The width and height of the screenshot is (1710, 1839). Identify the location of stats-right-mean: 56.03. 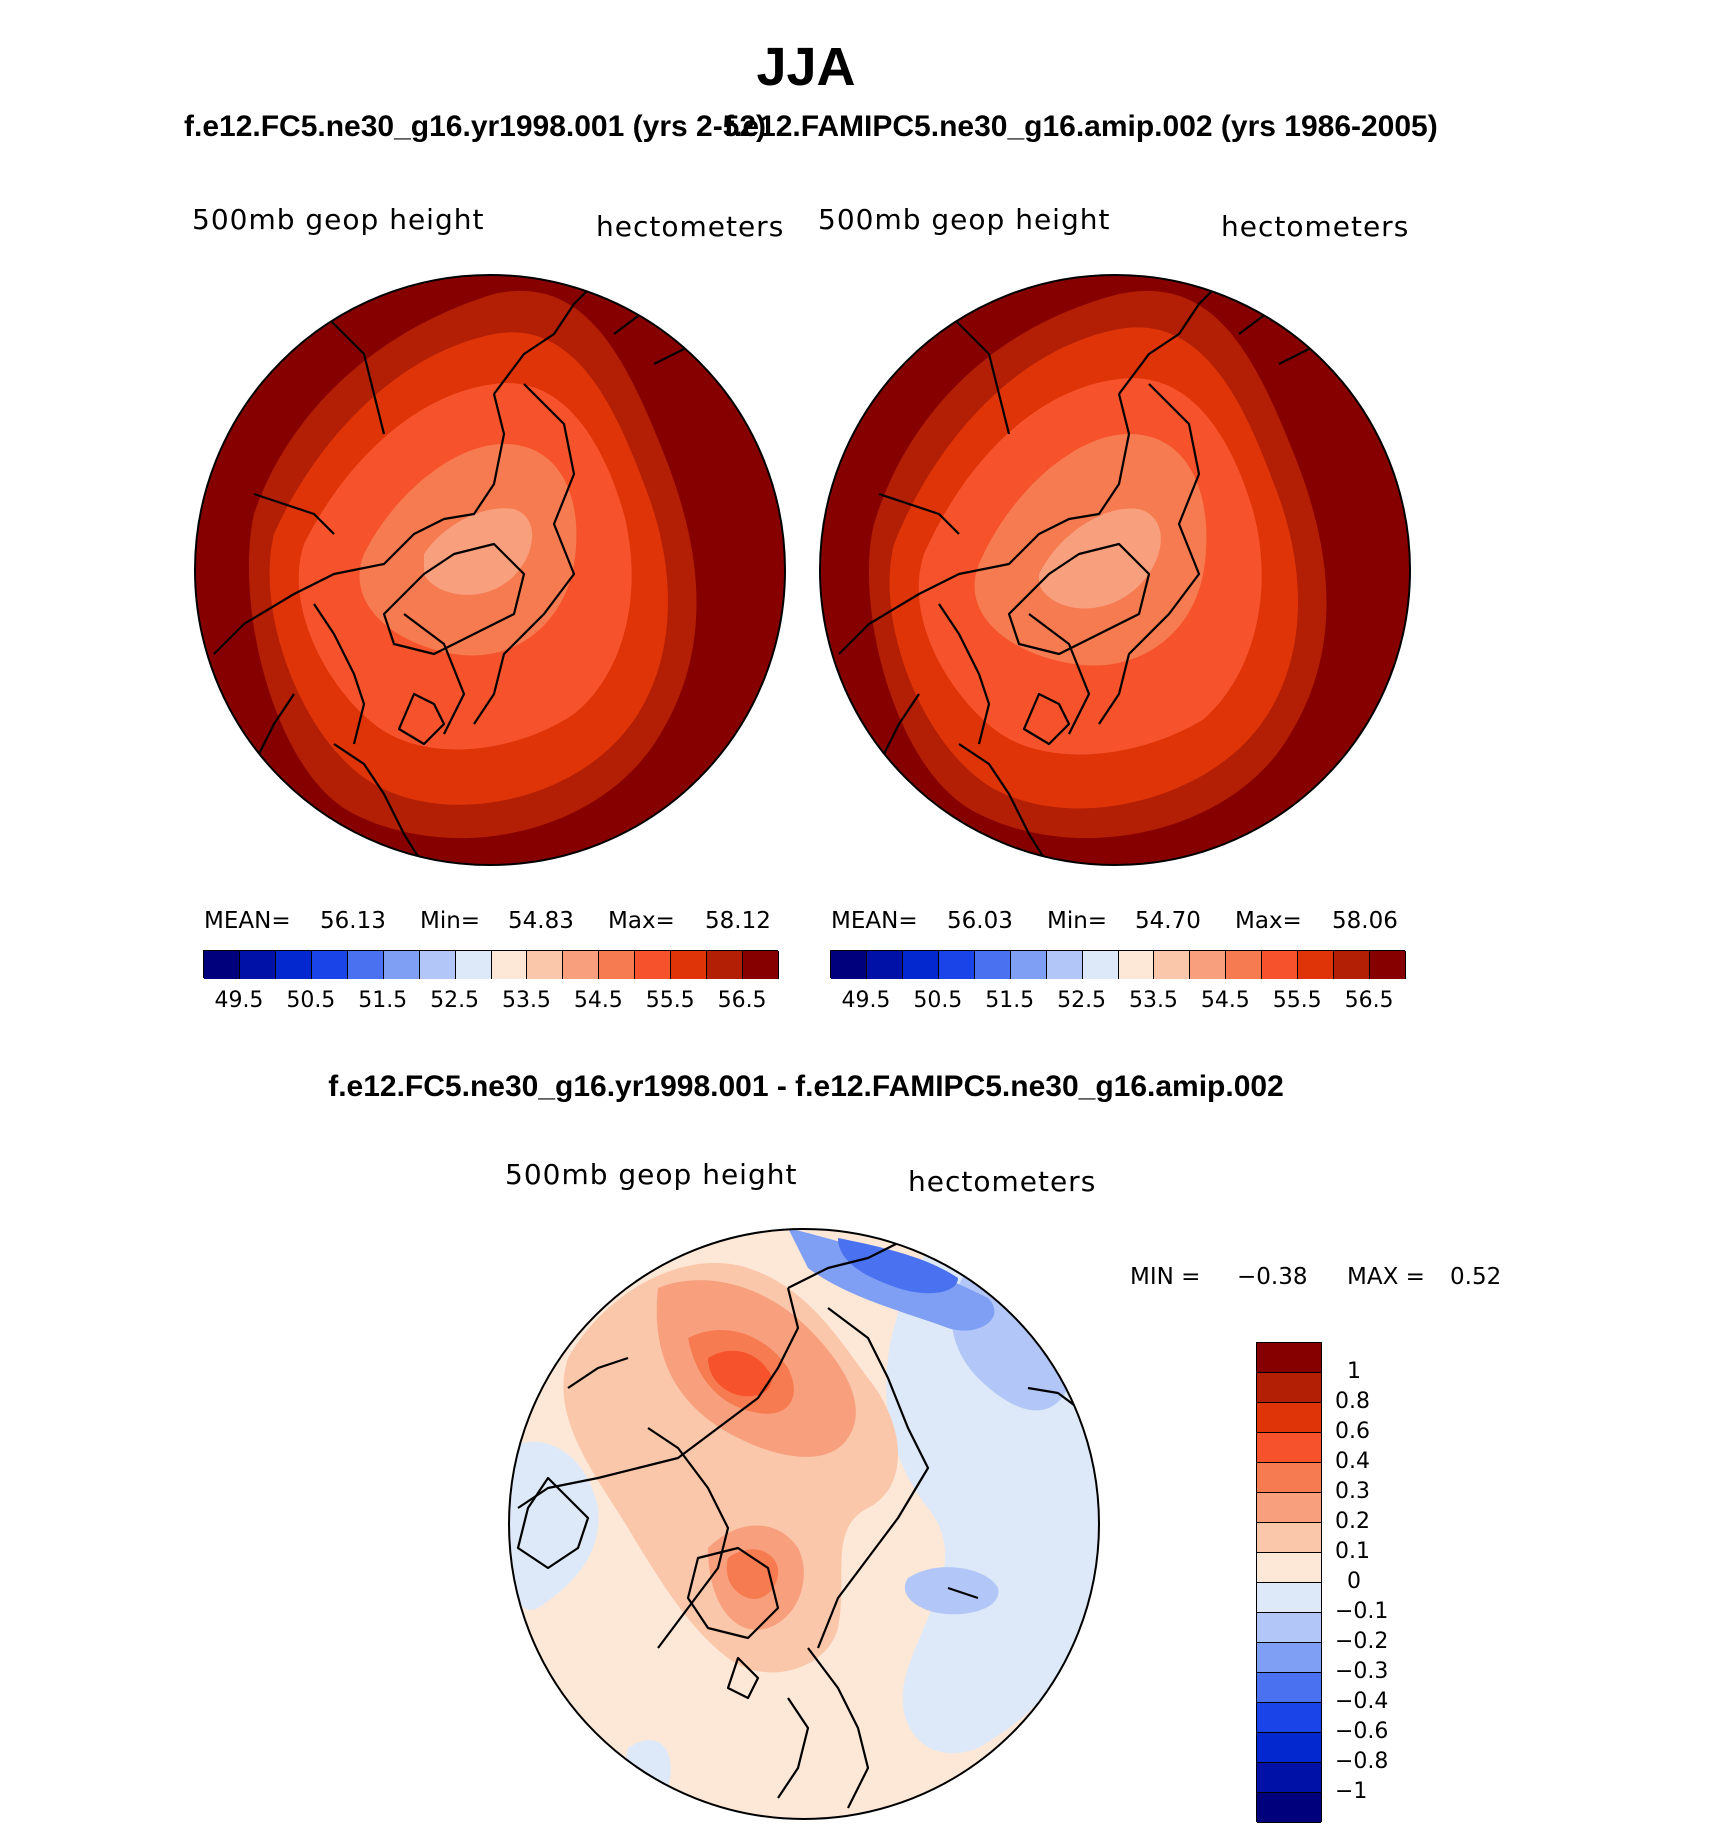
(980, 921).